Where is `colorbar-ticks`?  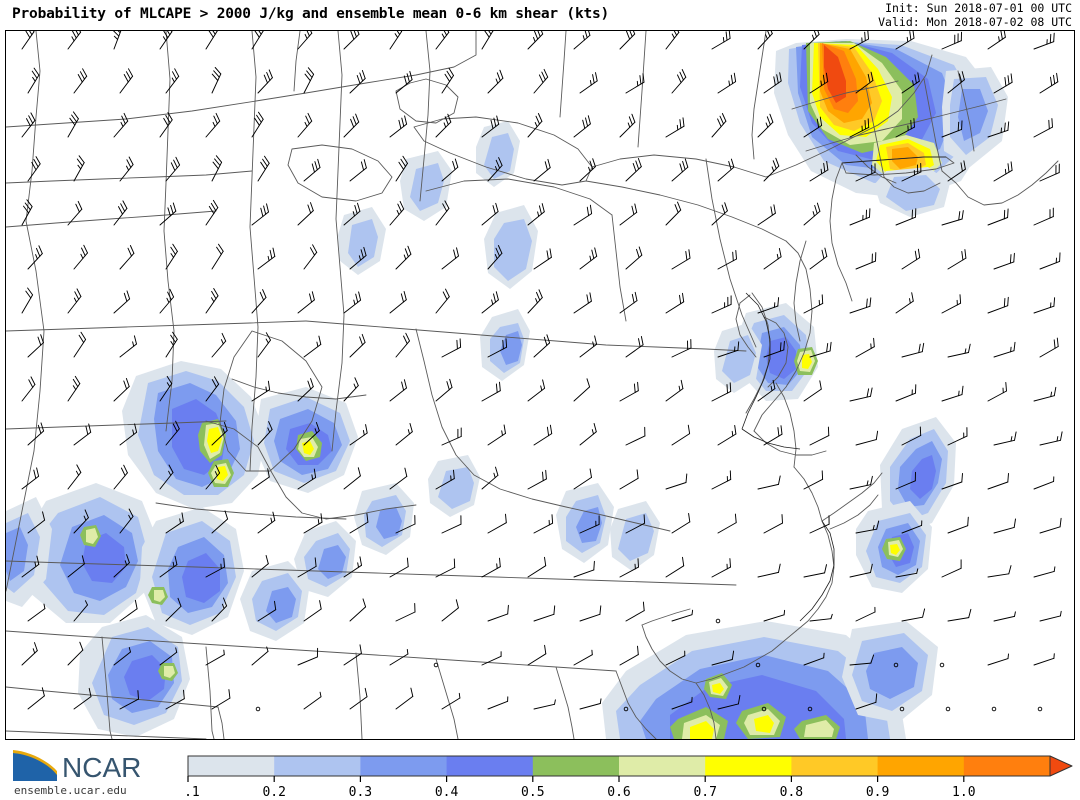
colorbar-ticks is located at coordinates (576, 779).